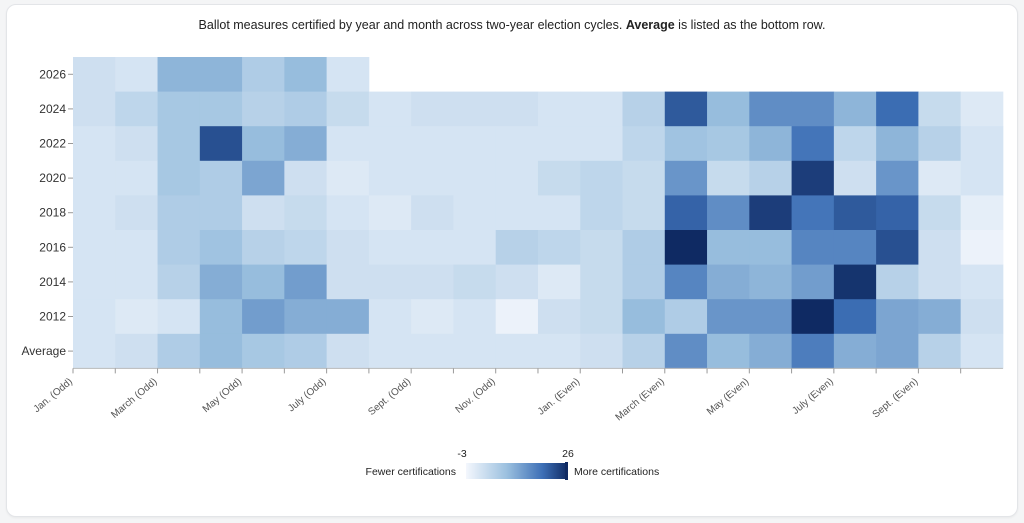  I want to click on x-tick-label: July (Even), so click(812, 396).